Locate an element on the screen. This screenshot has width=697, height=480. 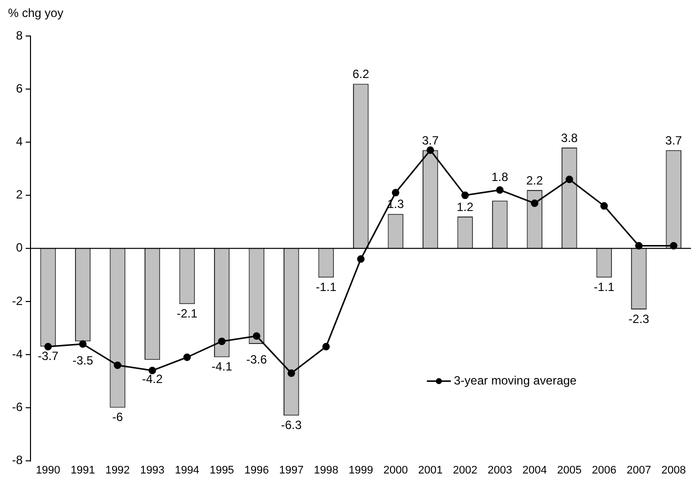
x-tick-label: 2003 is located at coordinates (500, 470).